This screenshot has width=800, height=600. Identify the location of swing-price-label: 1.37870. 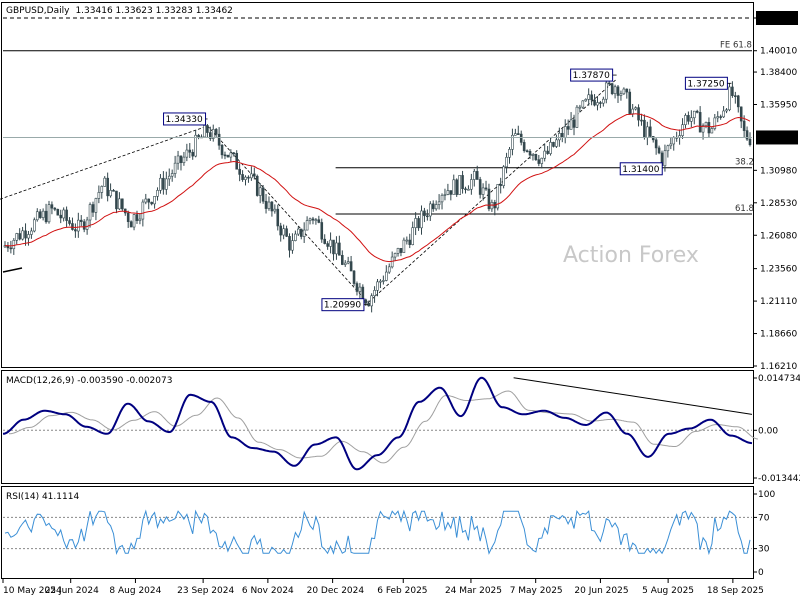
(593, 75).